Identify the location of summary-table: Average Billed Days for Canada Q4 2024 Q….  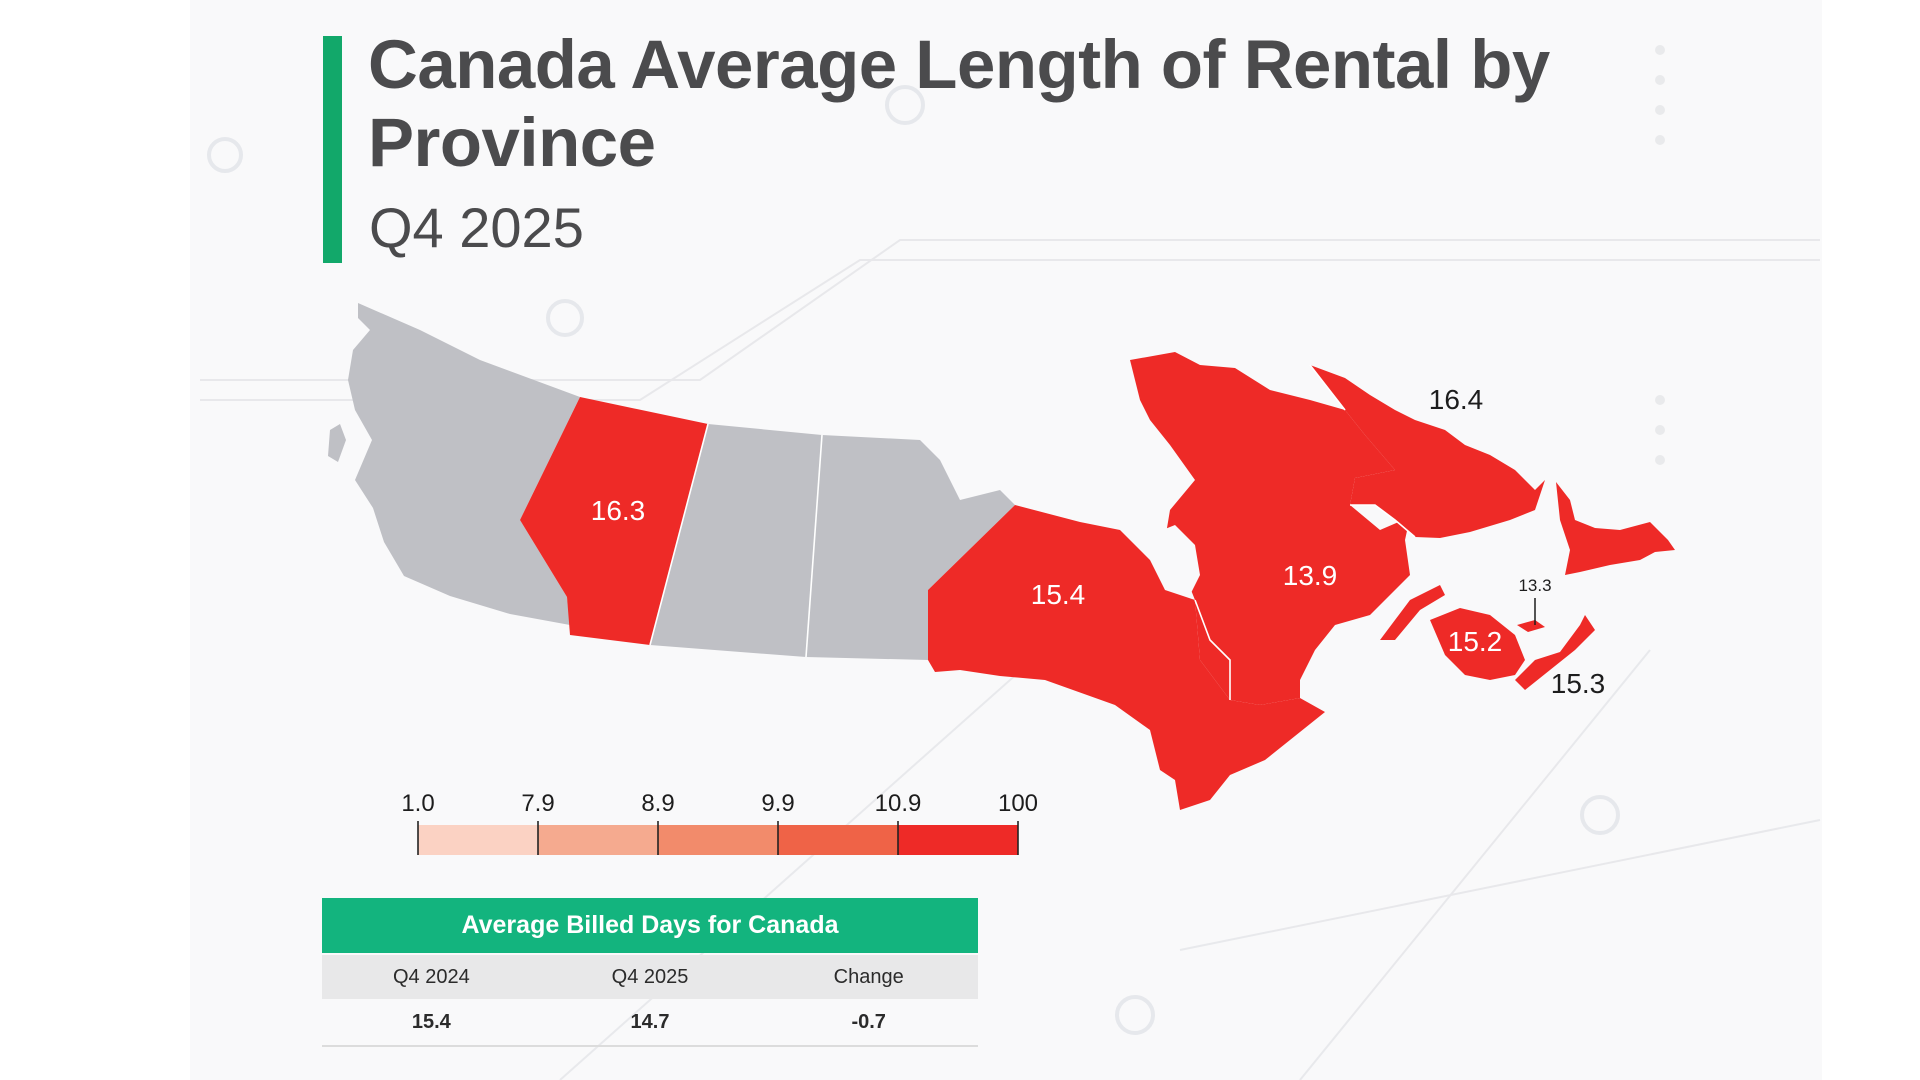
(650, 972).